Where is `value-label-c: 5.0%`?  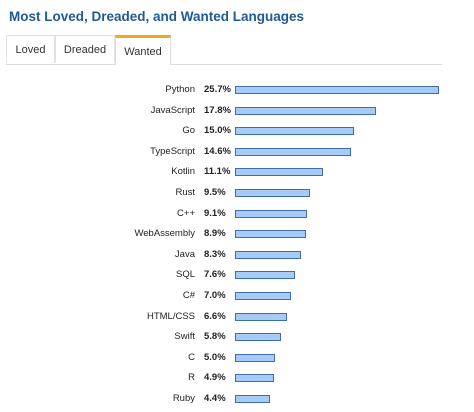 value-label-c: 5.0% is located at coordinates (215, 357).